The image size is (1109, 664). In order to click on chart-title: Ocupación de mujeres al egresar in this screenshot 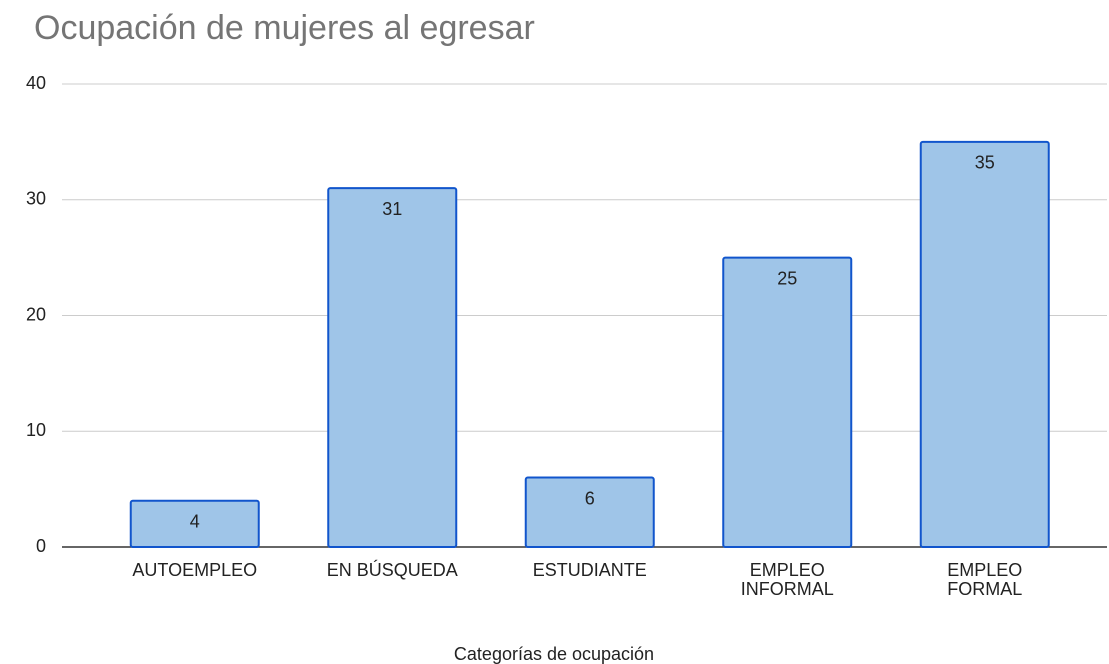, I will do `click(284, 28)`.